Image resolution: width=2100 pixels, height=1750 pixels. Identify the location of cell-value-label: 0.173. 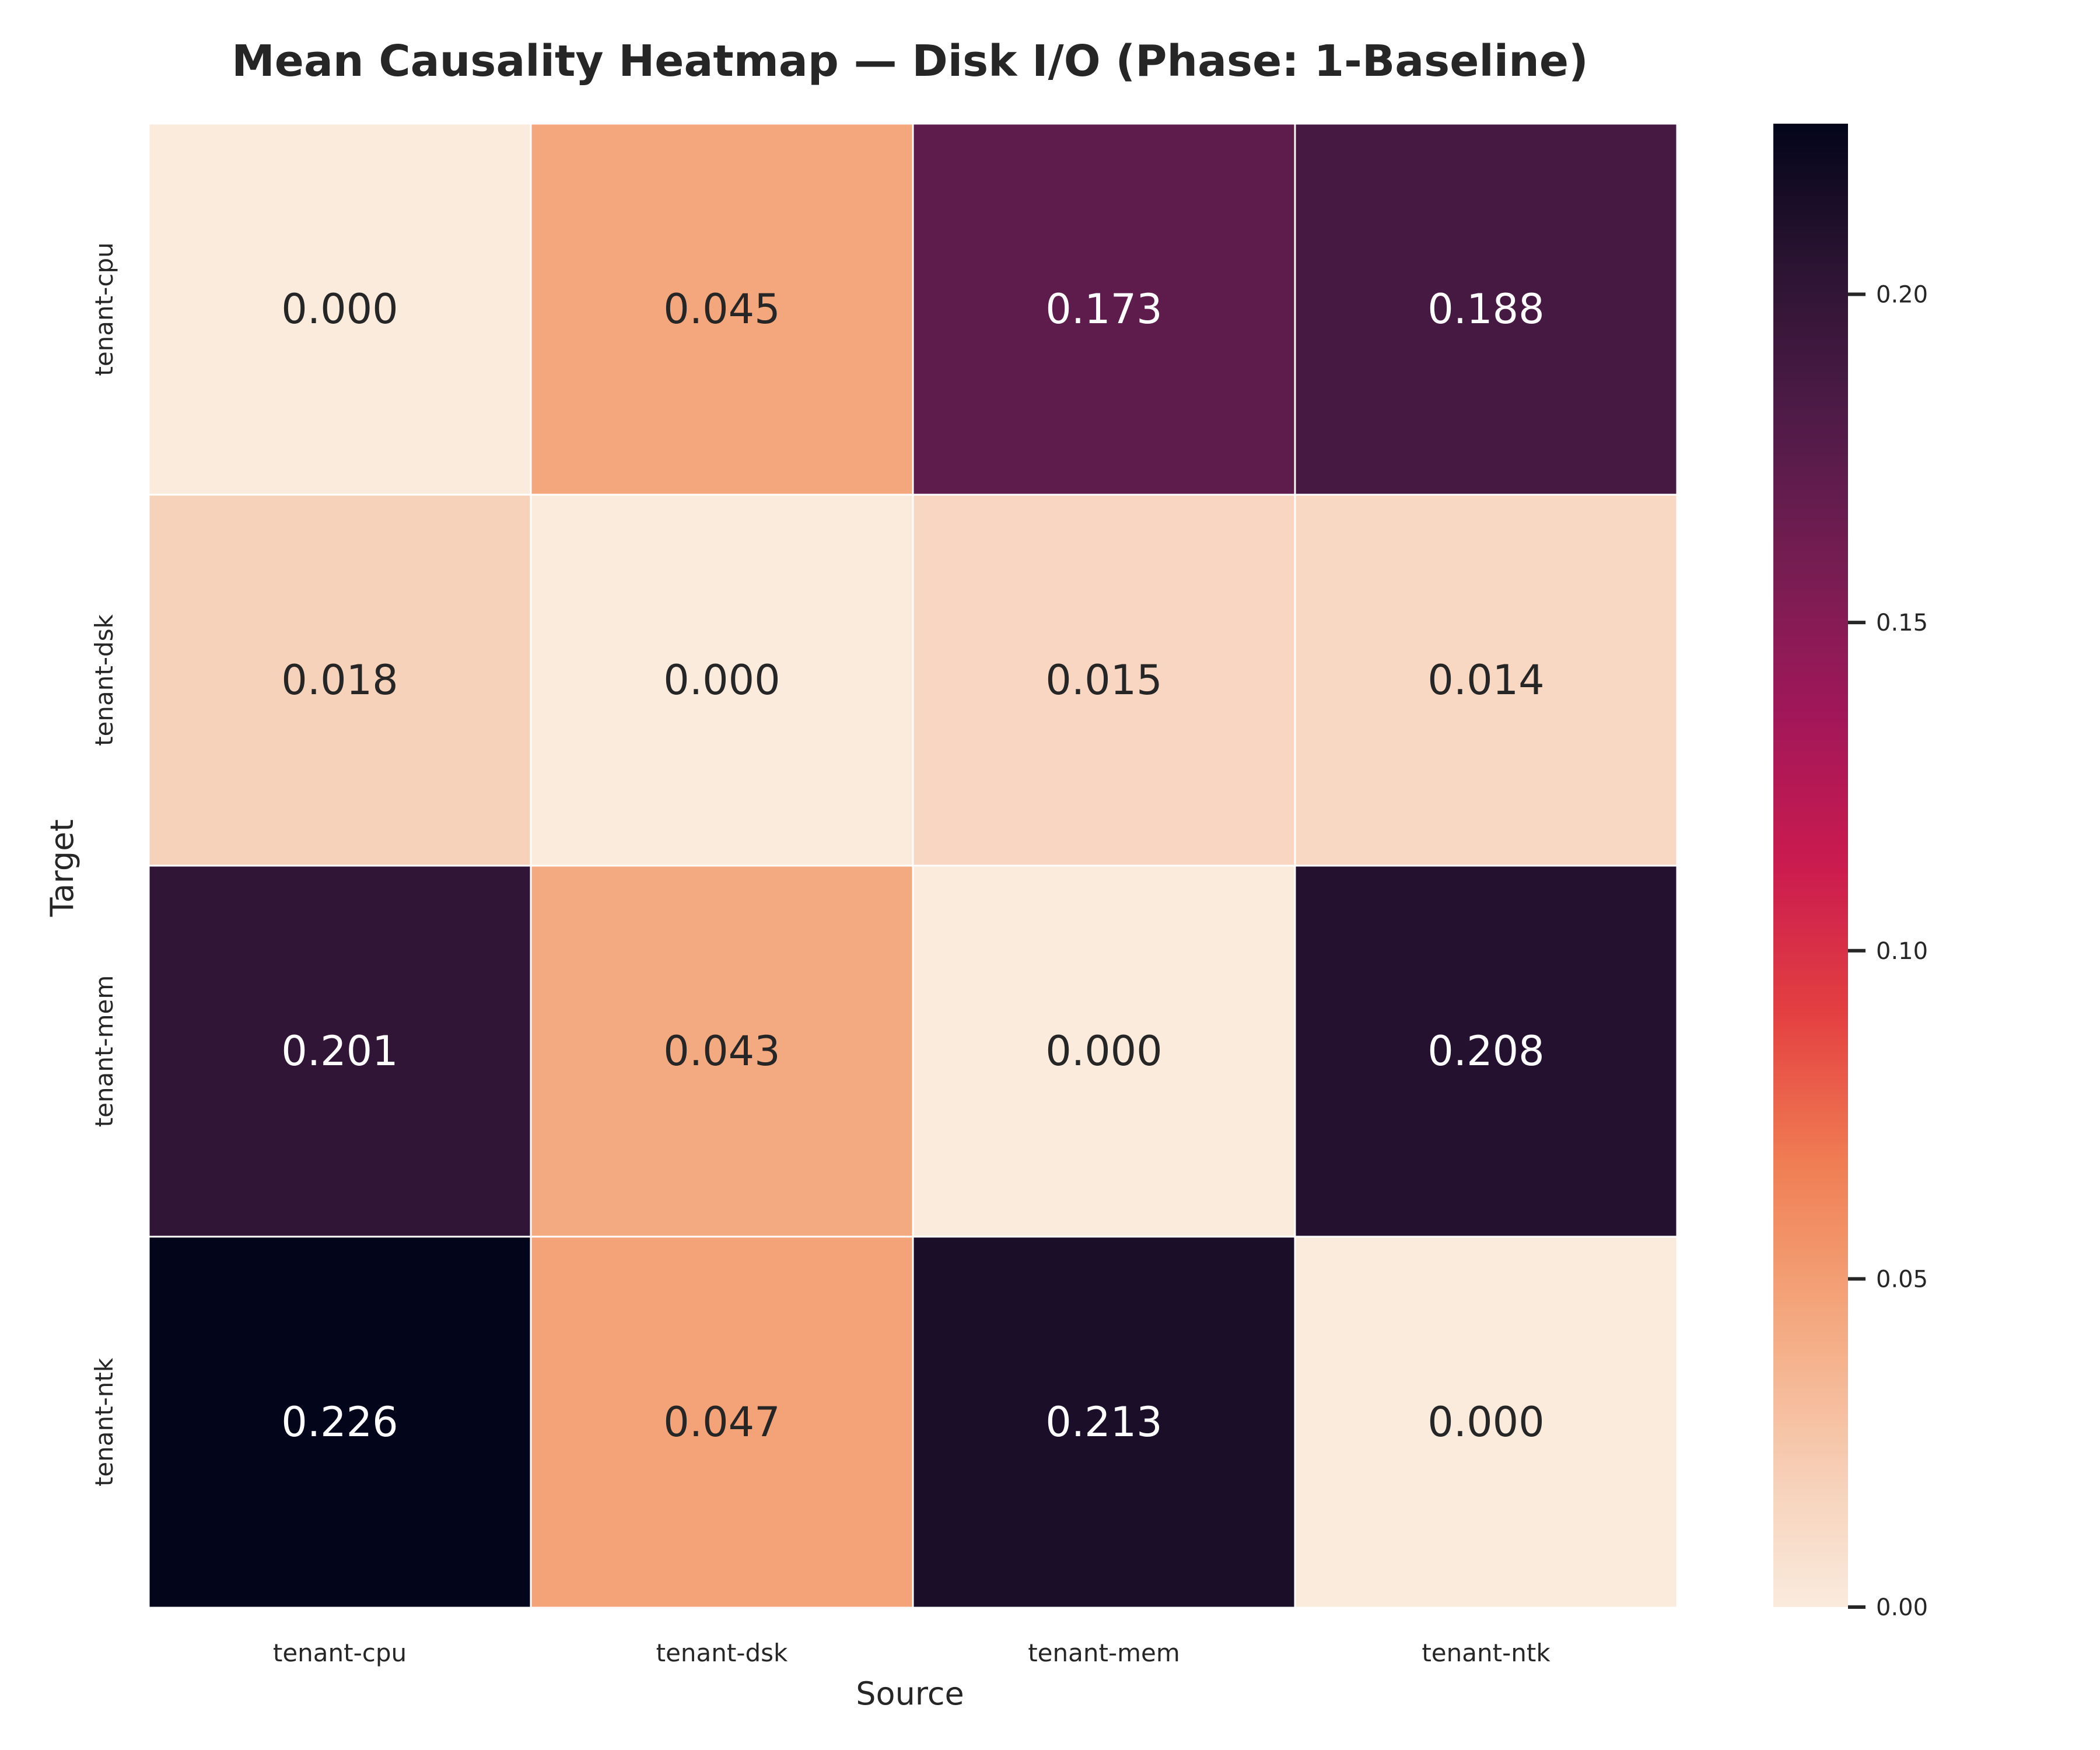
(1103, 309).